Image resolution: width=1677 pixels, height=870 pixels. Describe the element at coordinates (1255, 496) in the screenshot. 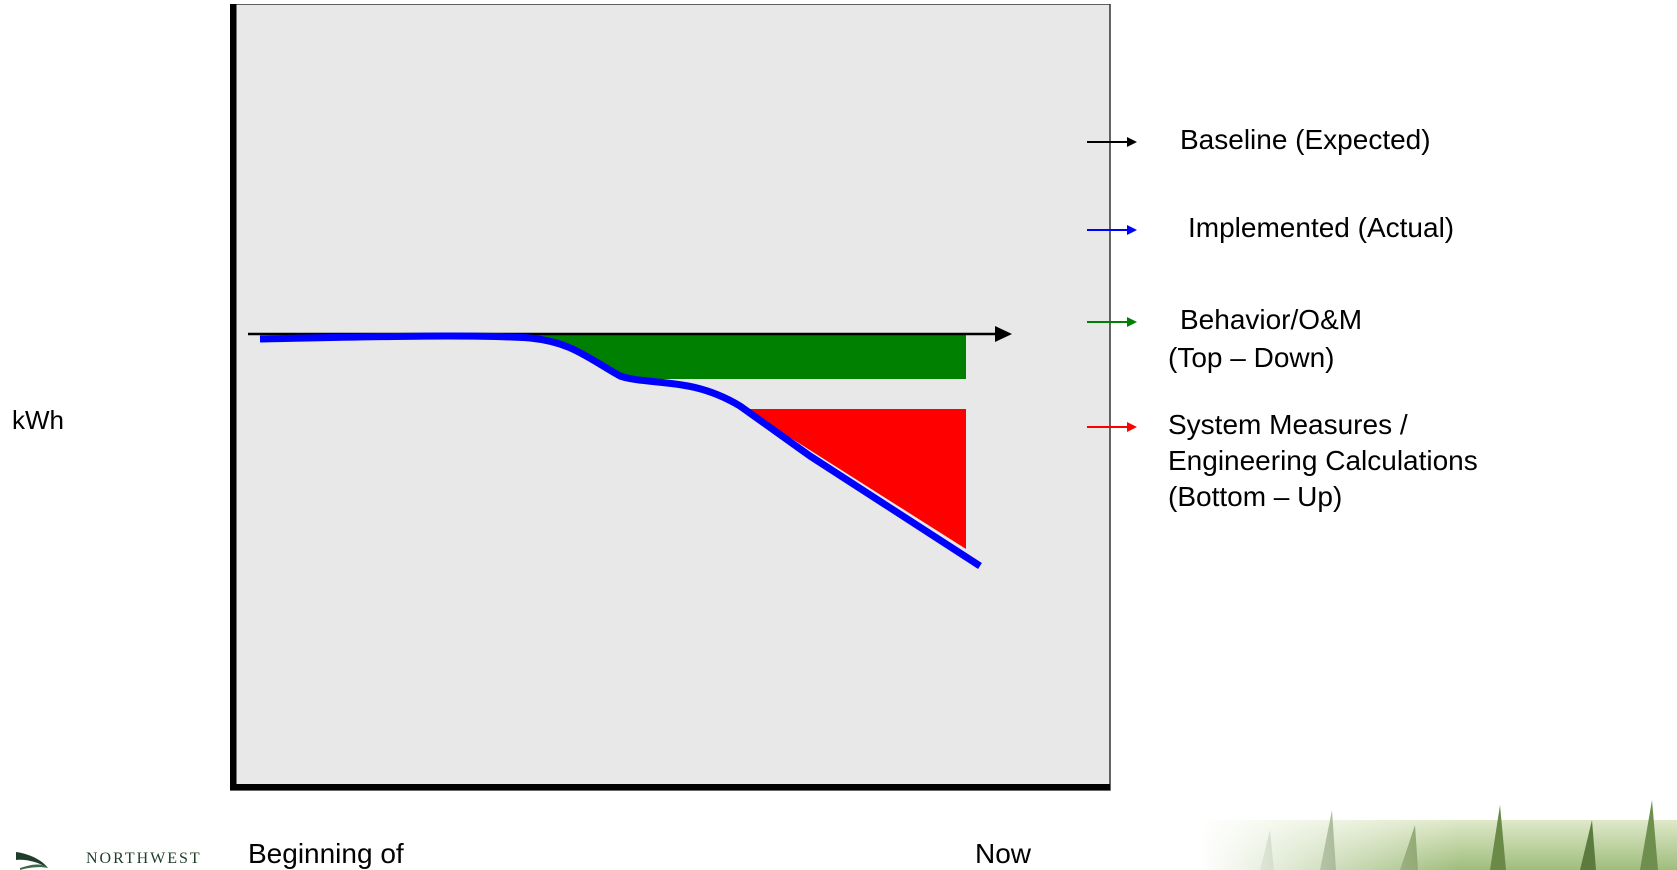

I see `legend-label-system-line3: (Bottom – Up)` at that location.